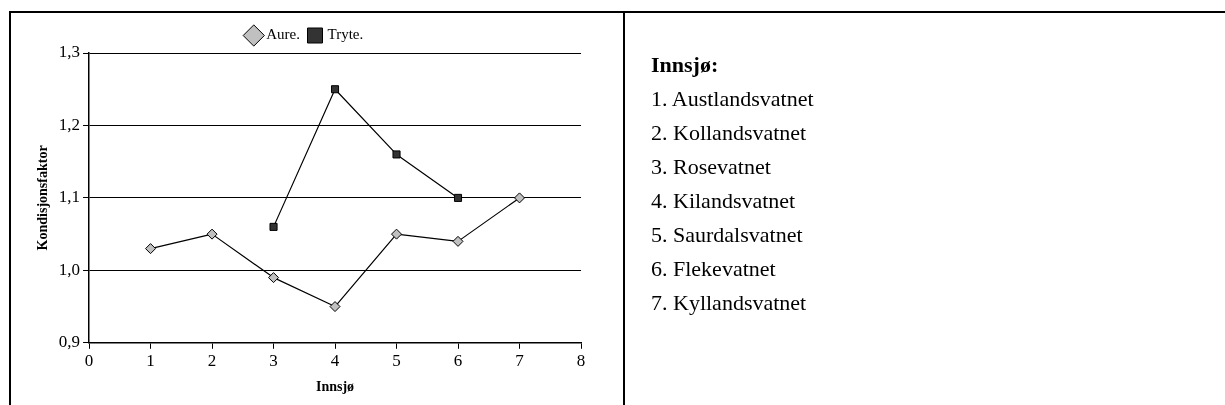 Image resolution: width=1225 pixels, height=405 pixels. I want to click on x-tick-label: 6, so click(458, 361).